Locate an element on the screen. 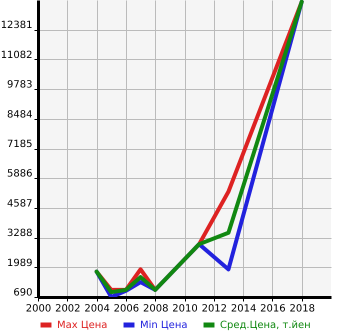 Image resolution: width=345 pixels, height=335 pixels. x-tick-label: 2012 is located at coordinates (215, 309).